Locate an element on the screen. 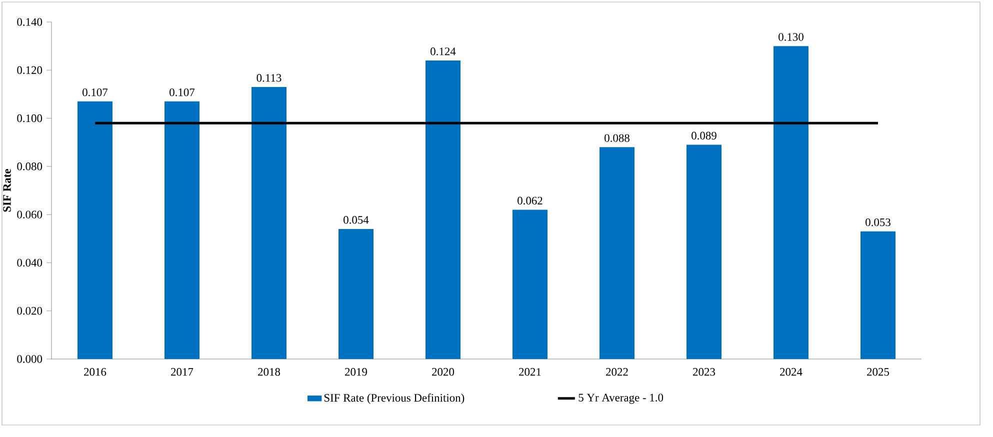  data-label: 0.124 is located at coordinates (443, 52).